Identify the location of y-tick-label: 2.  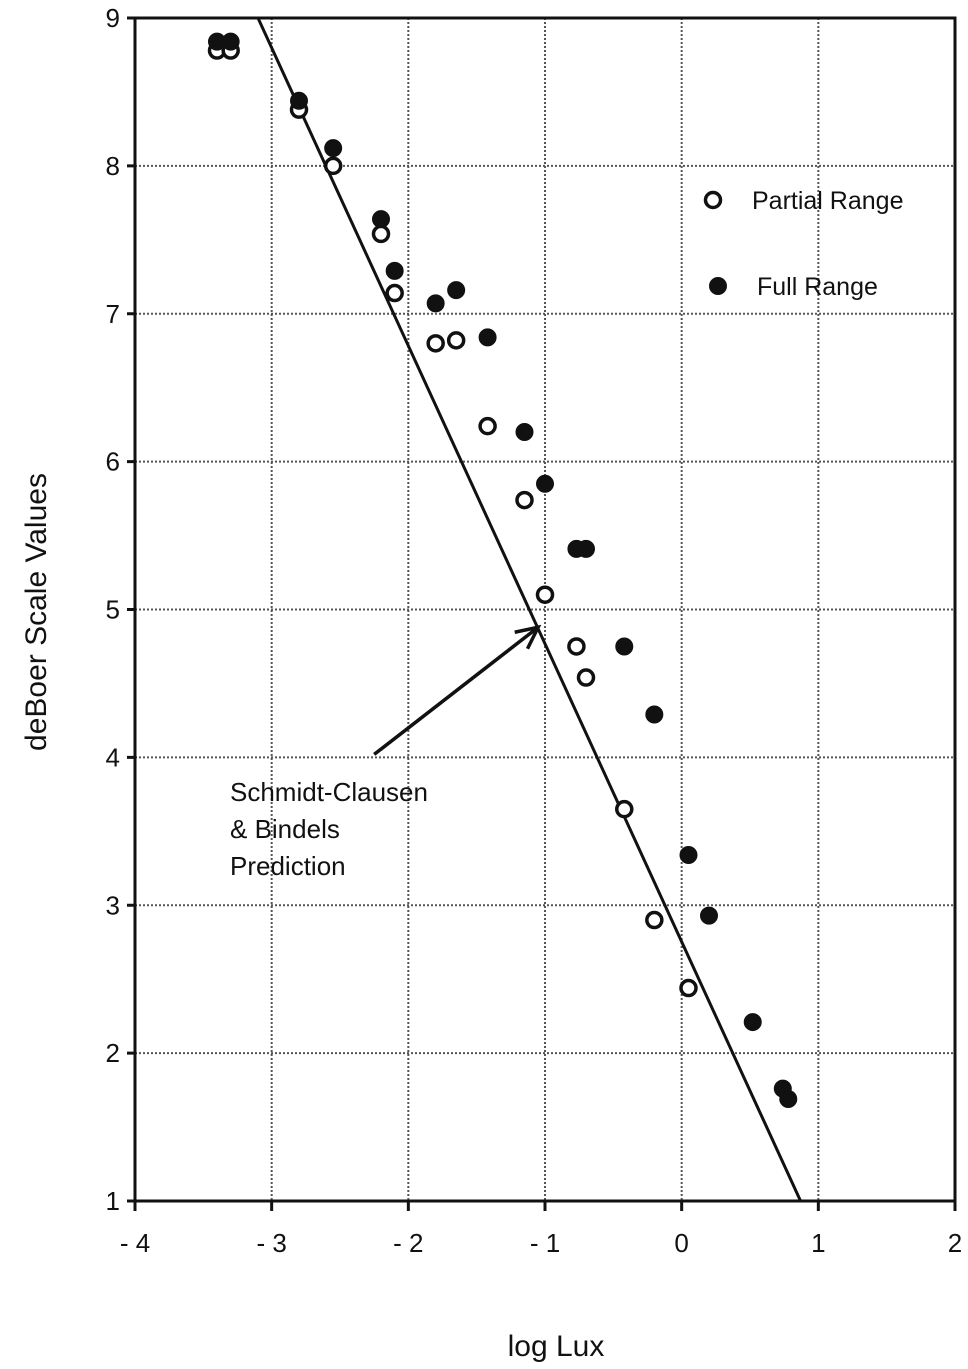
(113, 1053).